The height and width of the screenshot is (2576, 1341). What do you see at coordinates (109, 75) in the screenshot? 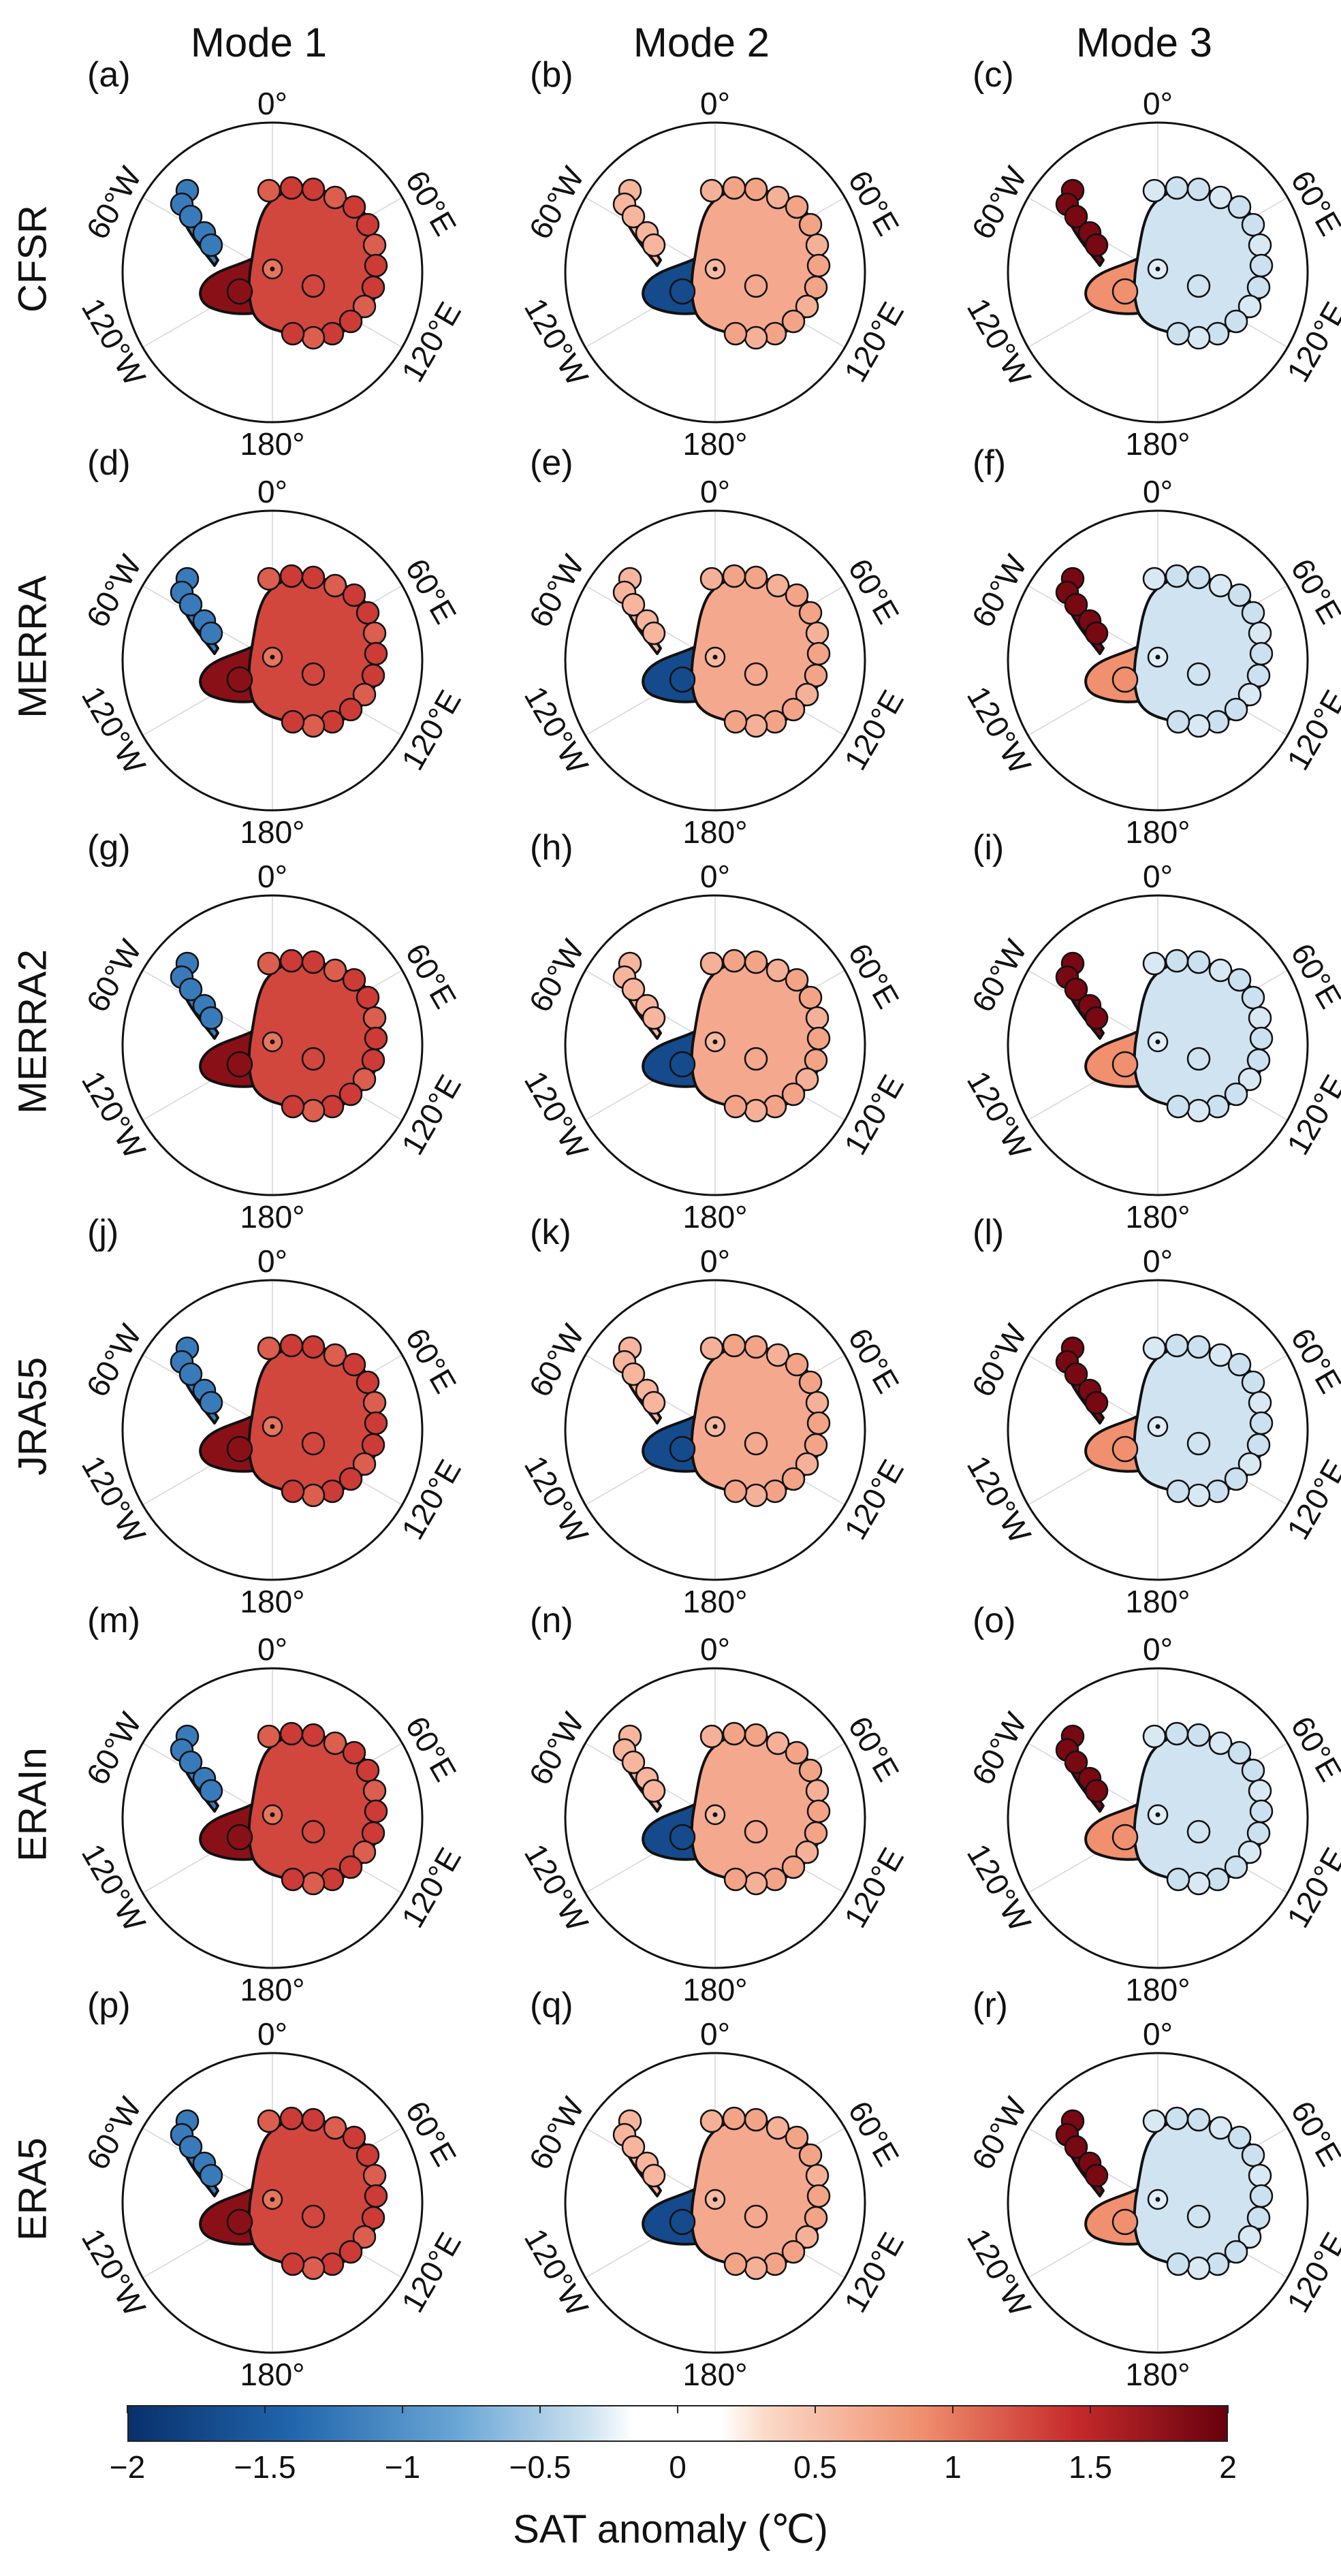
I see `panel-label: (a)` at bounding box center [109, 75].